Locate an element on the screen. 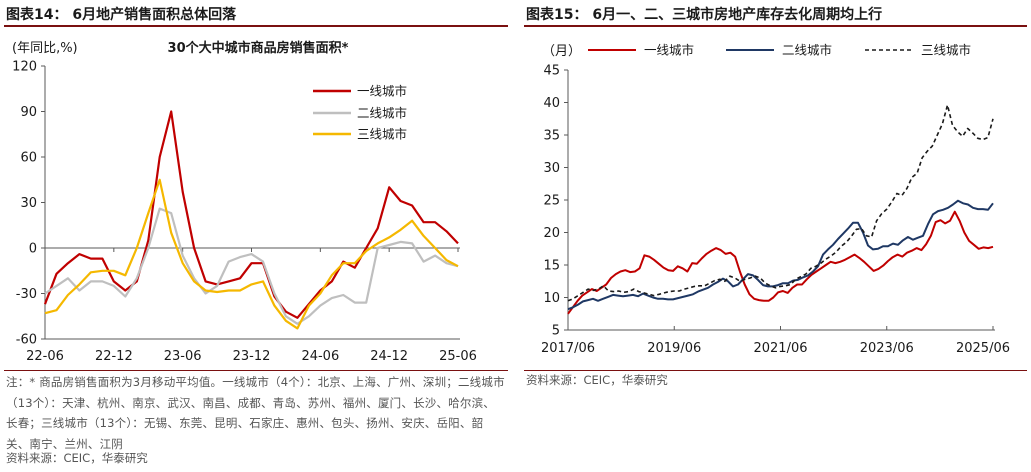 This screenshot has width=1031, height=472. x-tick-label: 24-06 is located at coordinates (320, 356).